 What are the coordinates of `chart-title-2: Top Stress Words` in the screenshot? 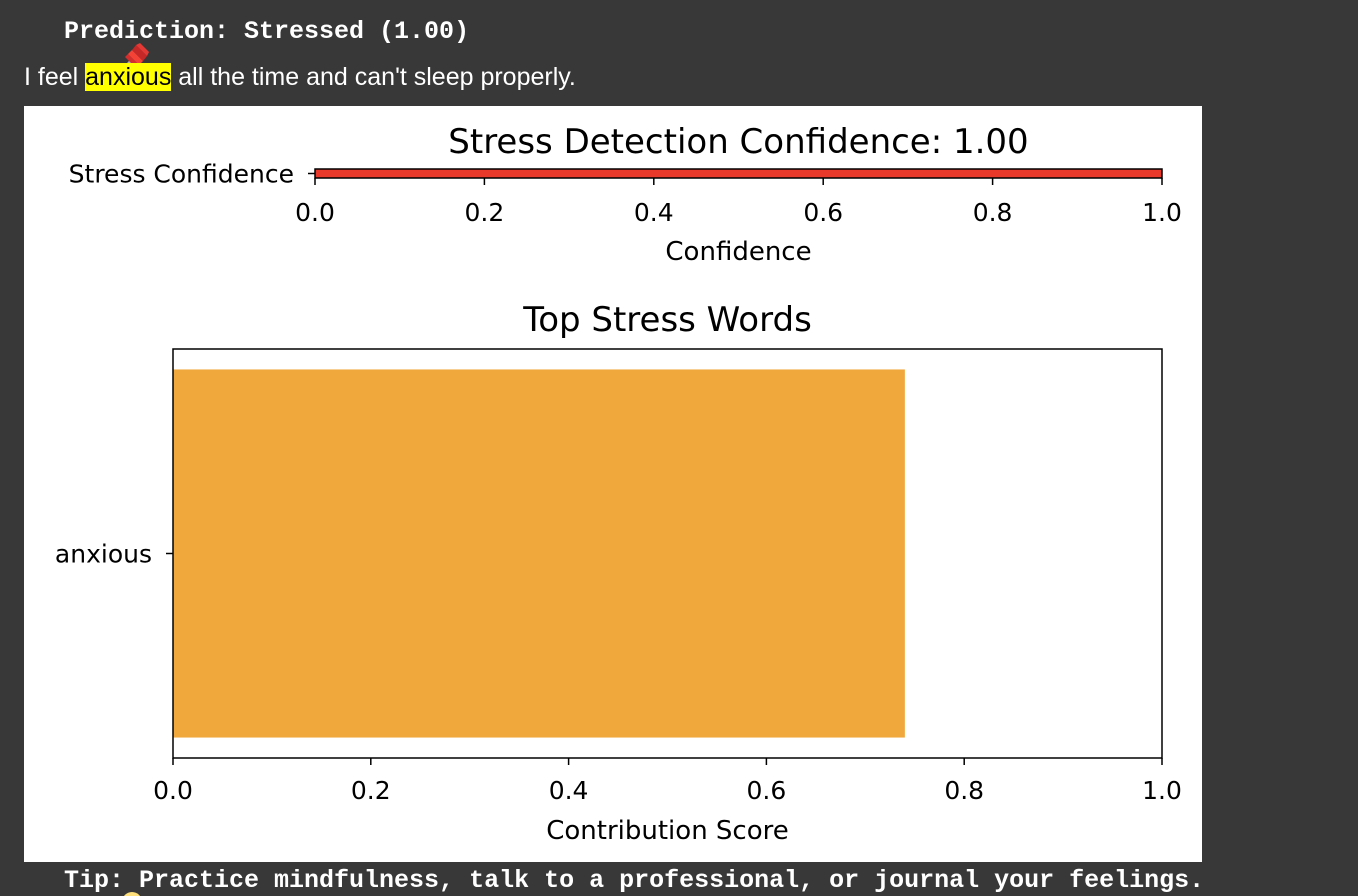 It's located at (667, 320).